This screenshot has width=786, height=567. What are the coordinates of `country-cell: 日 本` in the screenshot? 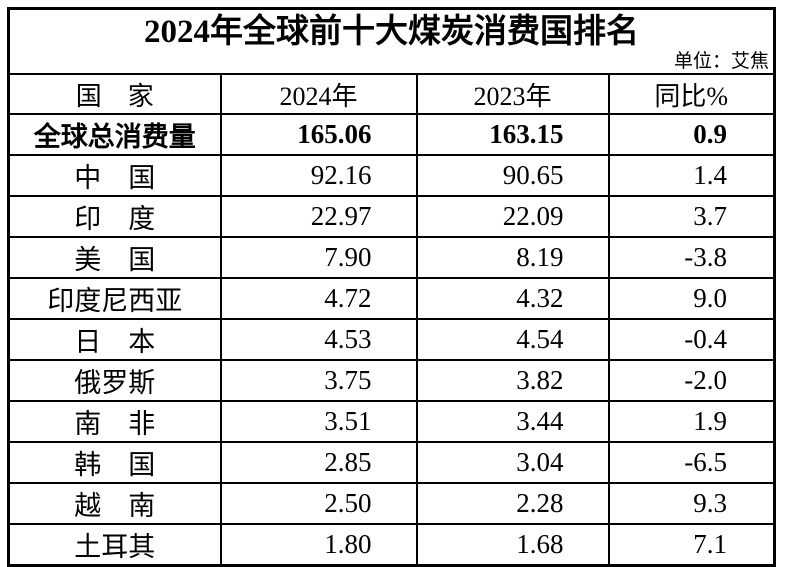 It's located at (114, 340).